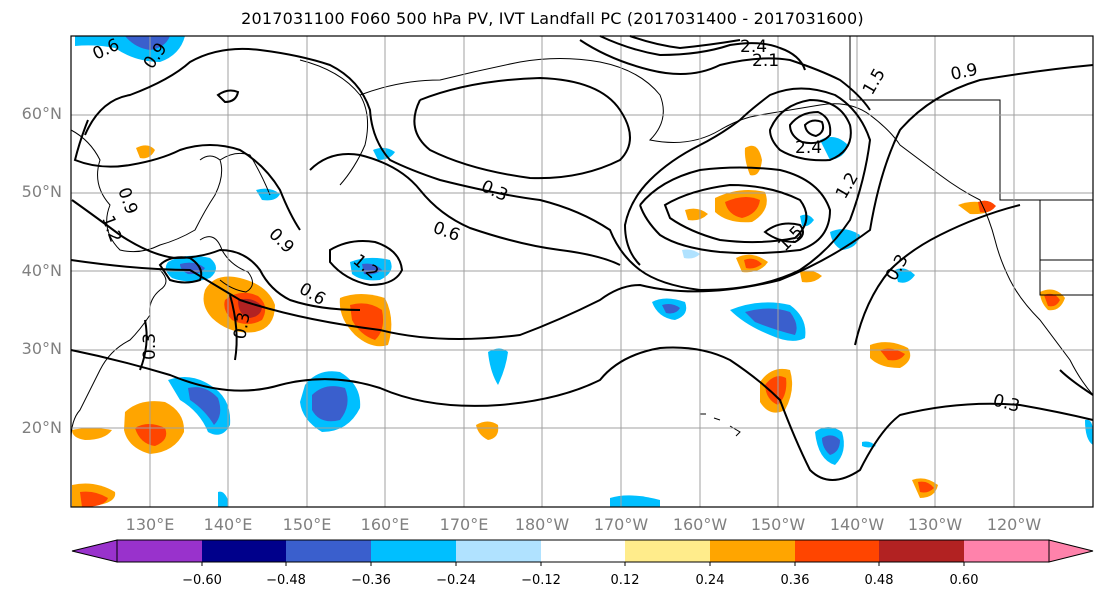  Describe the element at coordinates (621, 524) in the screenshot. I see `lon-label: 170°W` at that location.